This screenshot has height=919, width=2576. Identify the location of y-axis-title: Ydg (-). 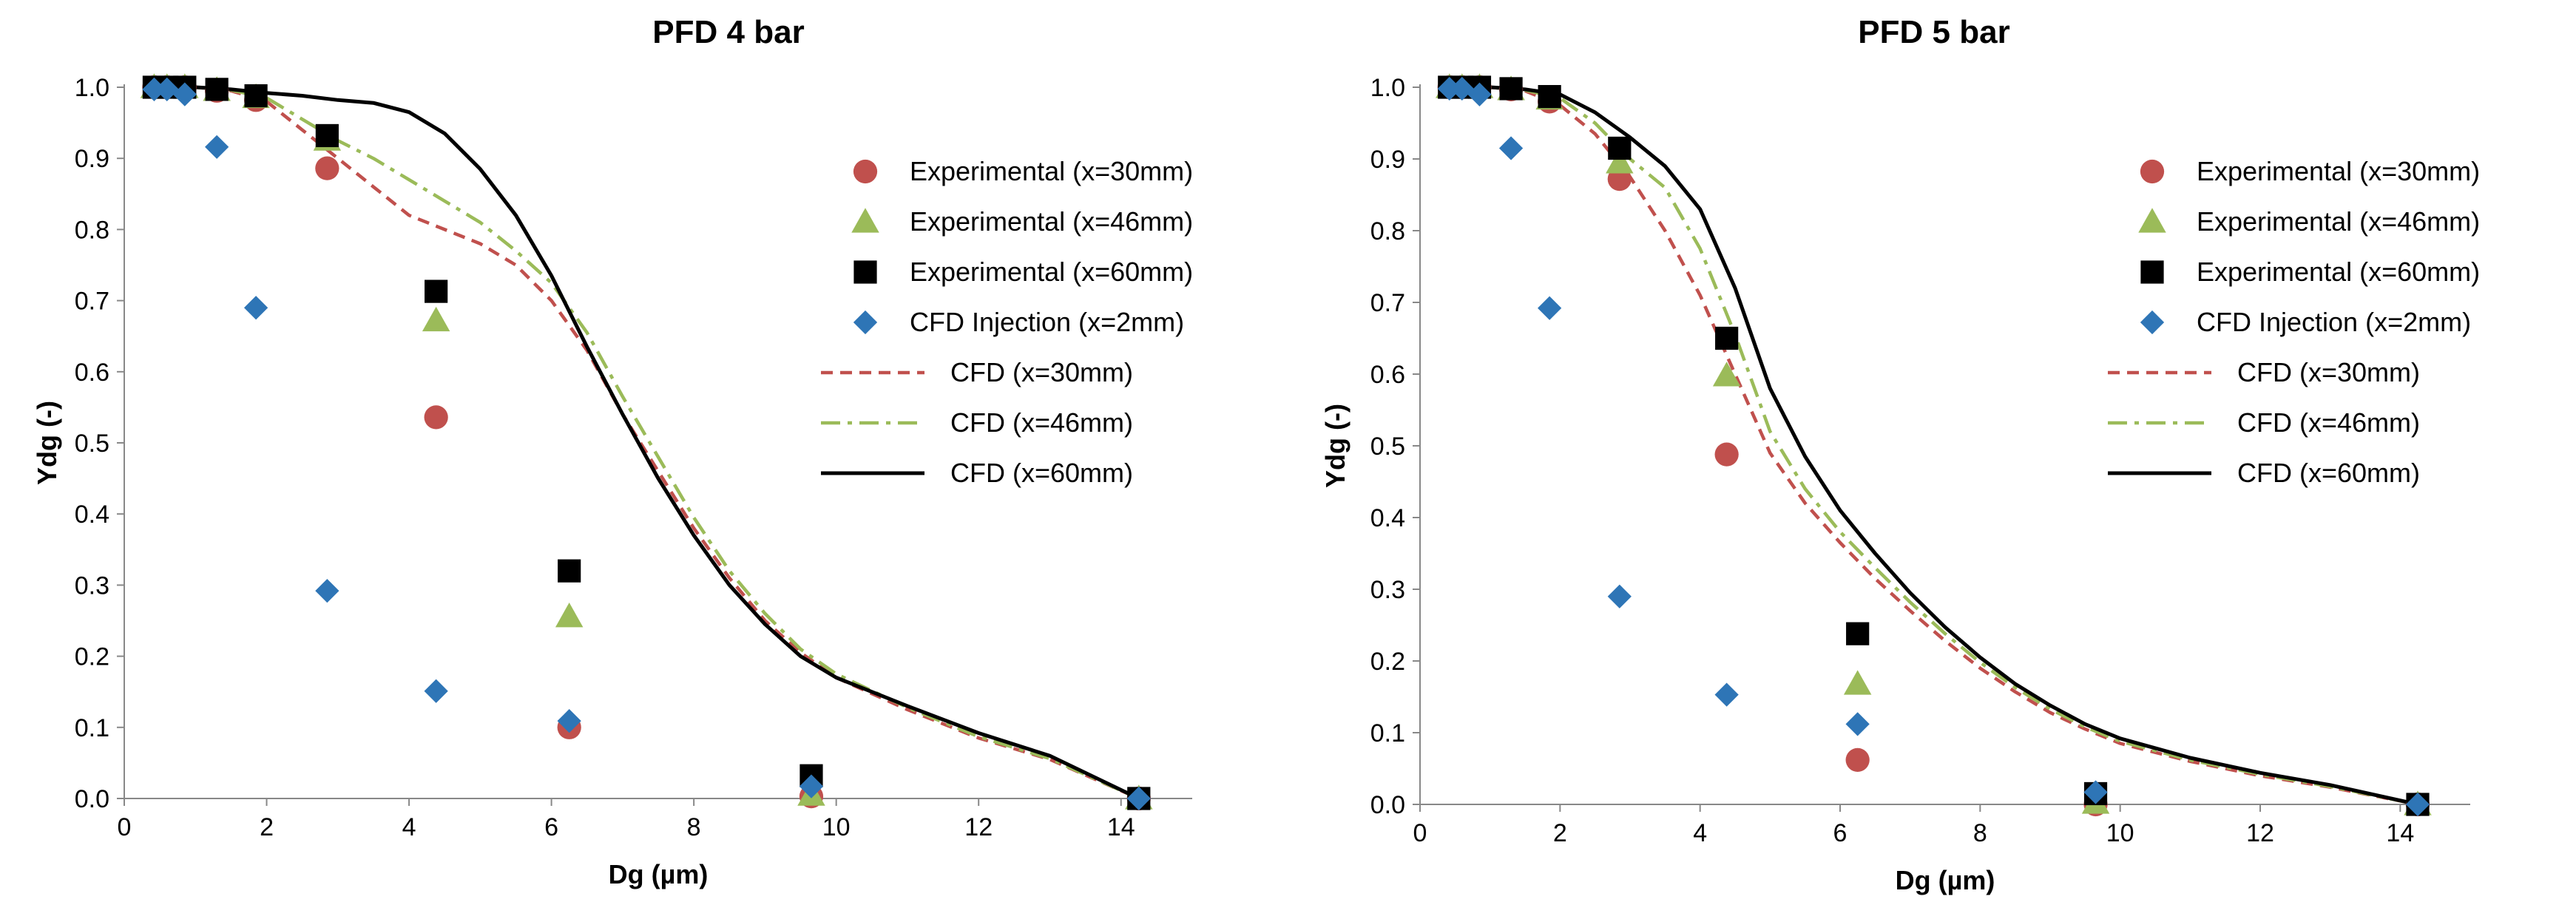
(1335, 446).